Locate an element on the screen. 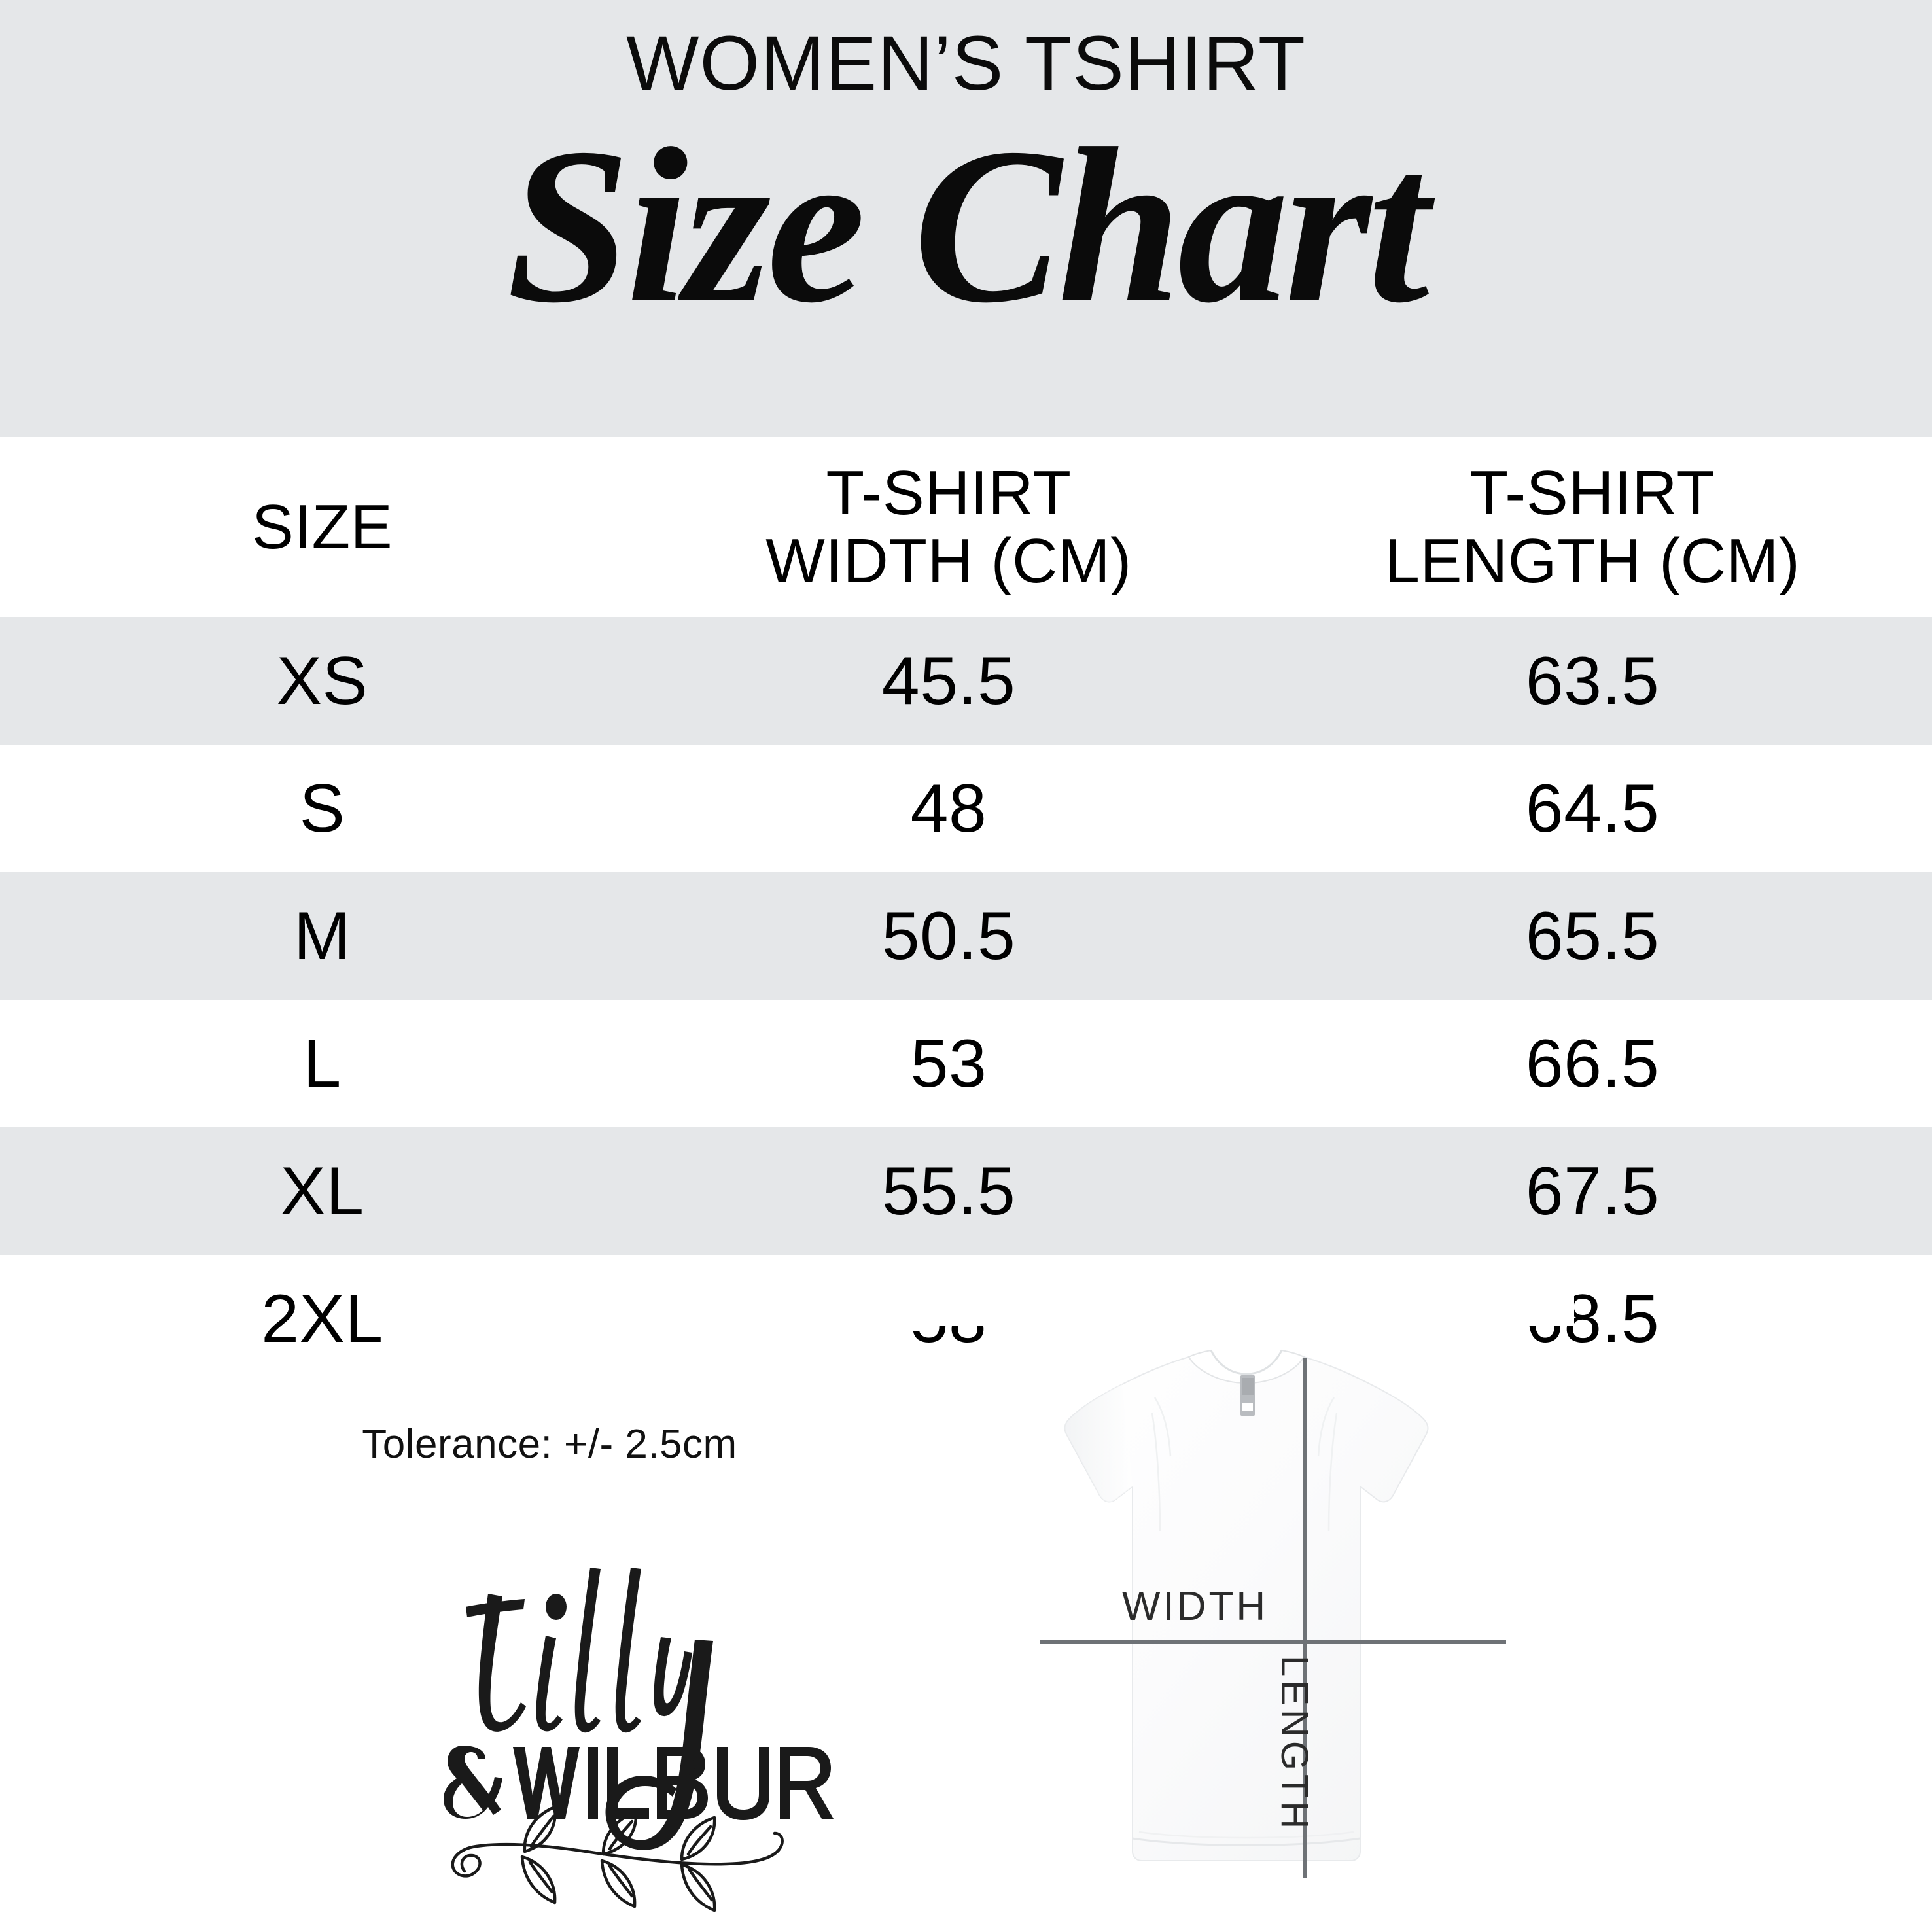 The height and width of the screenshot is (1932, 1932). table-row: XS 45.5 63.5 is located at coordinates (966, 681).